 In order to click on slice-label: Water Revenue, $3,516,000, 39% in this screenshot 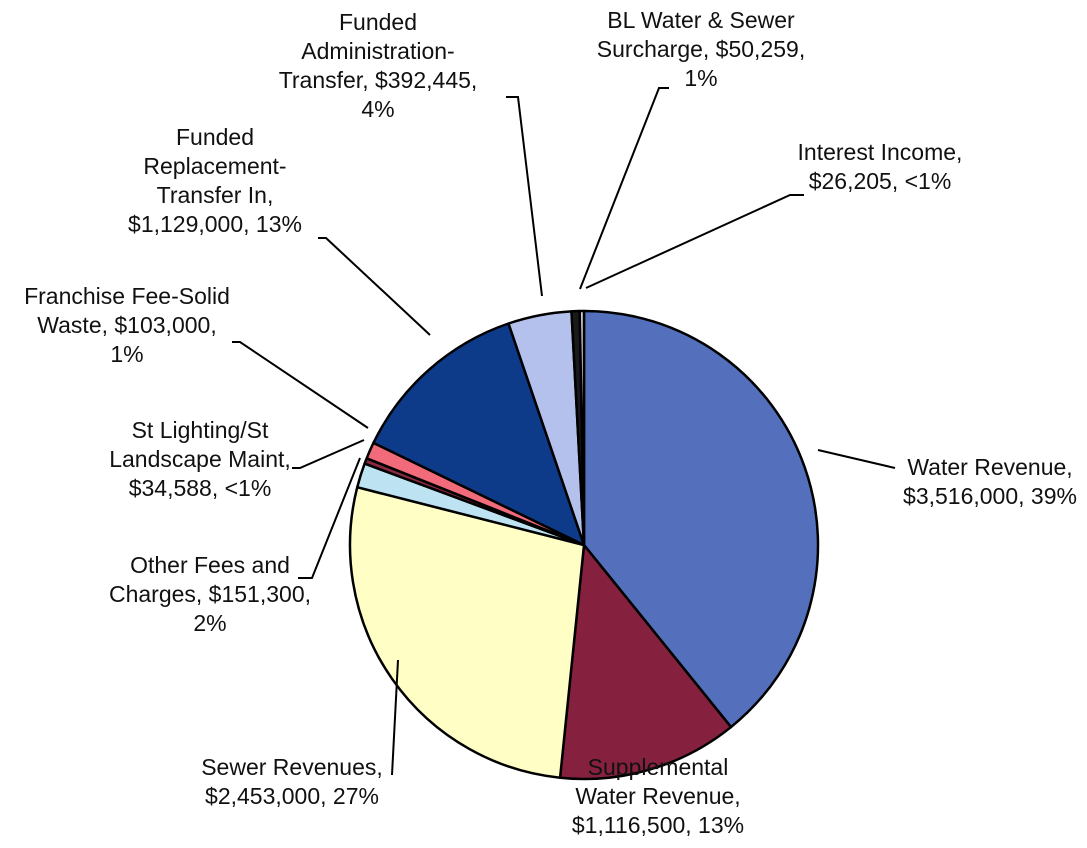, I will do `click(990, 481)`.